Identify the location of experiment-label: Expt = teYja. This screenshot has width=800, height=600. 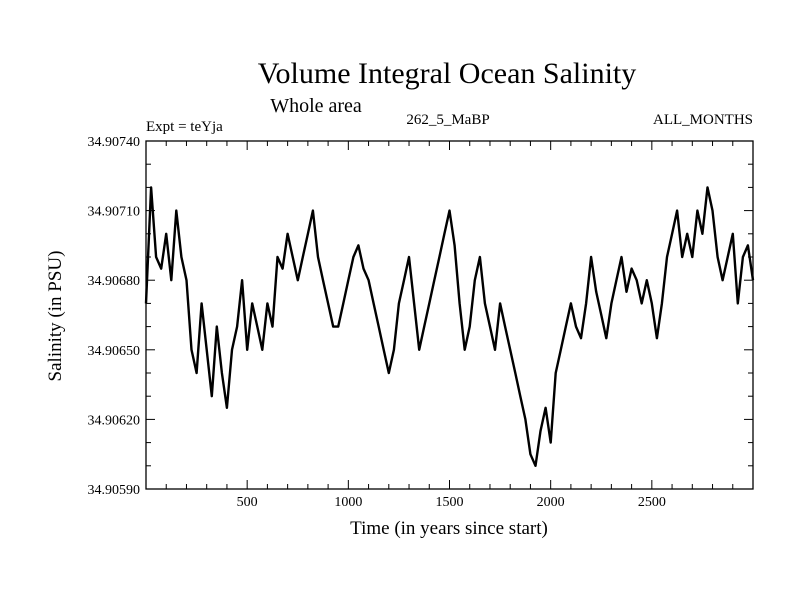
(184, 127).